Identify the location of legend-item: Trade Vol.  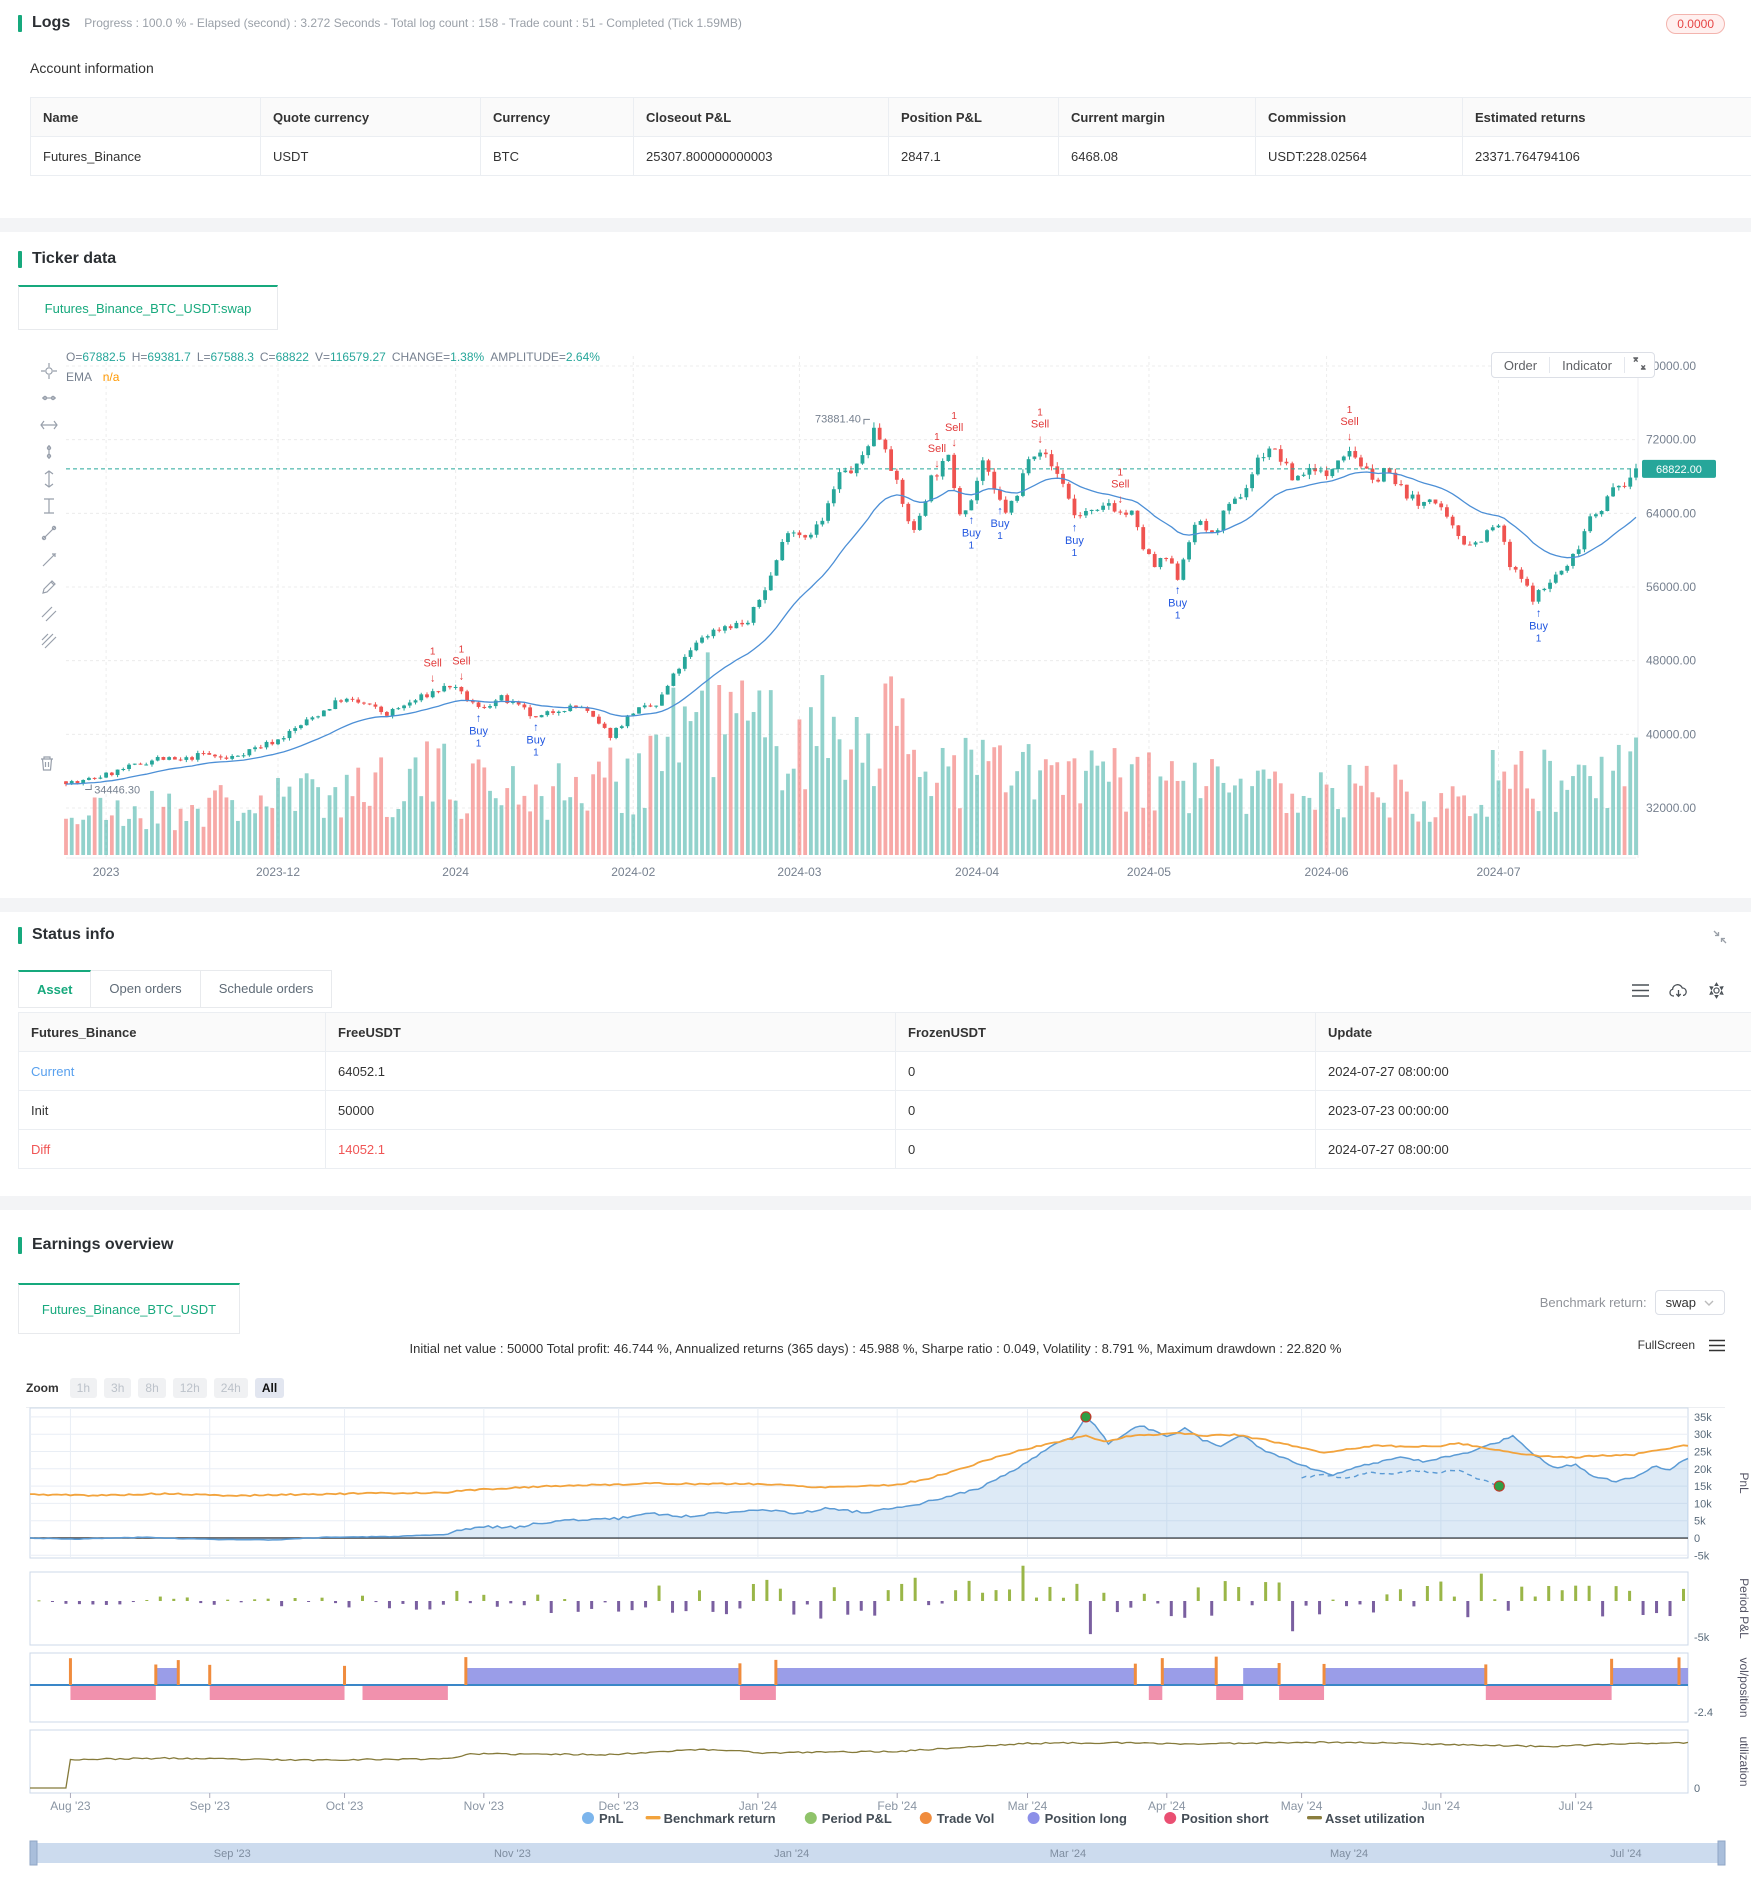
(966, 1818).